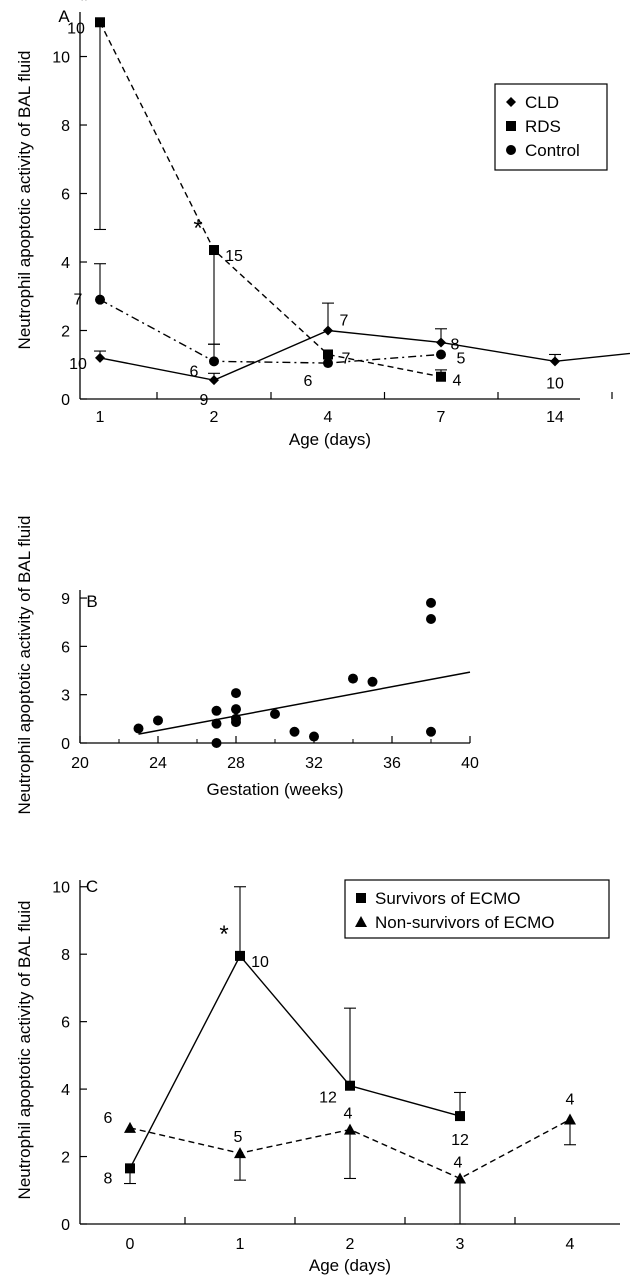 The image size is (630, 1276). I want to click on x-axis-label: Gestation (weeks), so click(275, 789).